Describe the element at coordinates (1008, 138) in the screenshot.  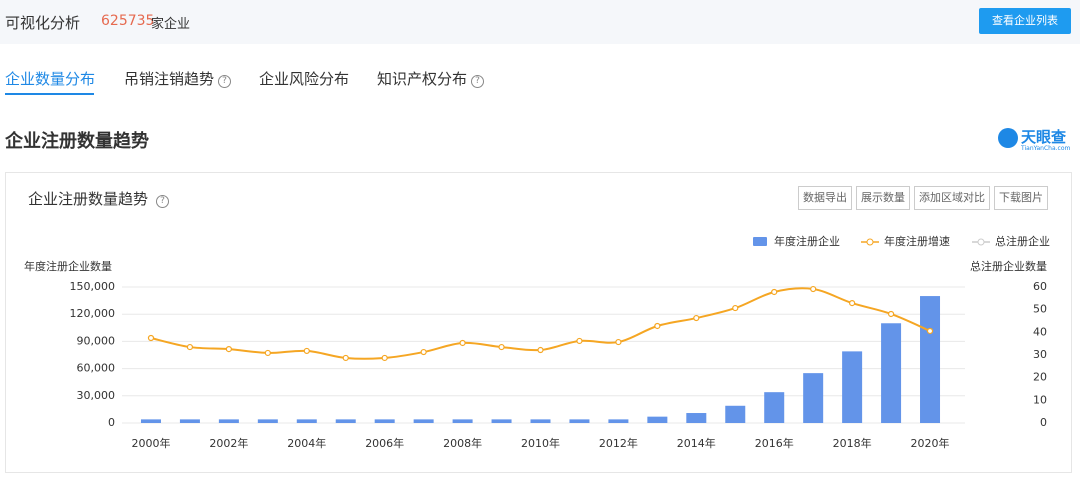
I see `logo-icon` at that location.